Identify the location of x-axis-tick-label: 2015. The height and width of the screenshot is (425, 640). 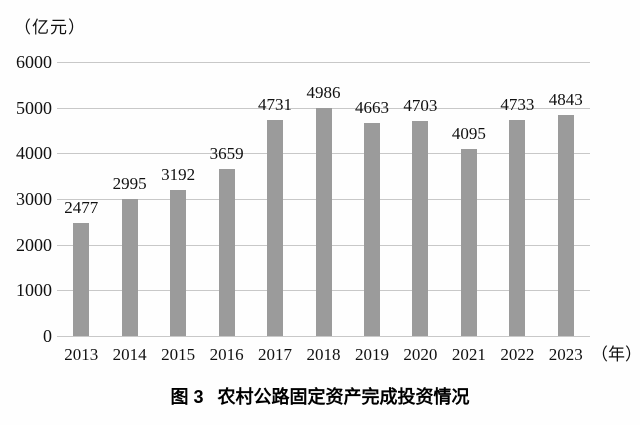
(178, 354).